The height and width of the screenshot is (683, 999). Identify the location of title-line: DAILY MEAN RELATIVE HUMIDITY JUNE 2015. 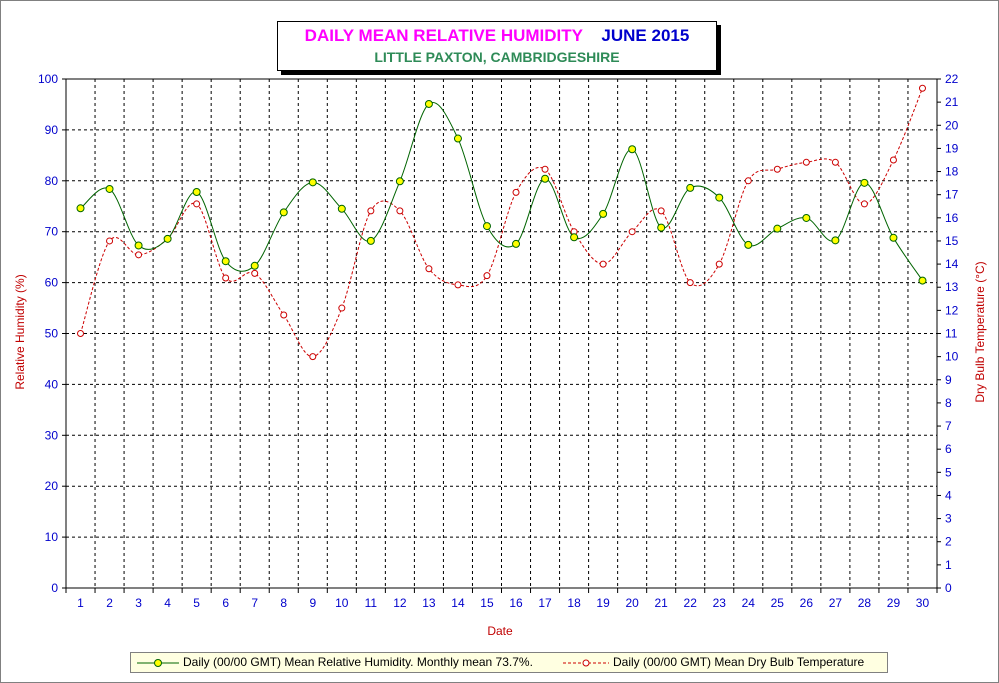
(497, 36).